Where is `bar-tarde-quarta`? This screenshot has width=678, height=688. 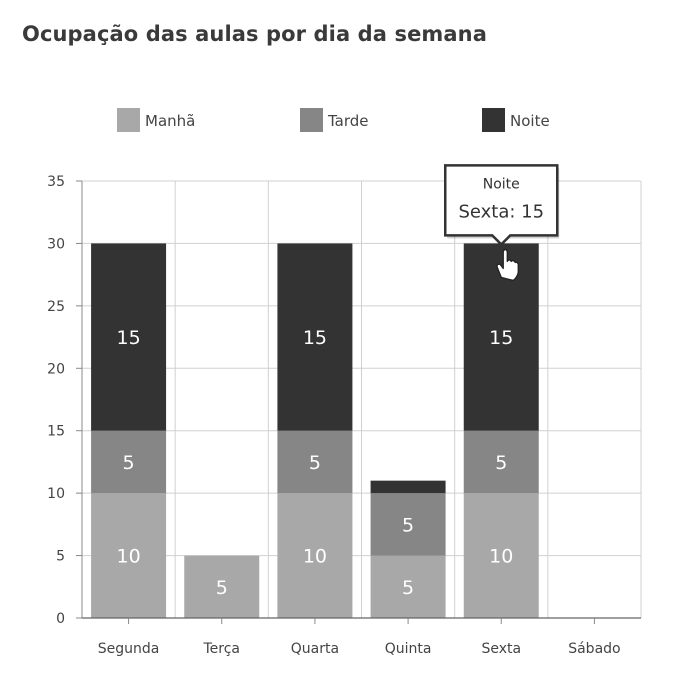 bar-tarde-quarta is located at coordinates (315, 462).